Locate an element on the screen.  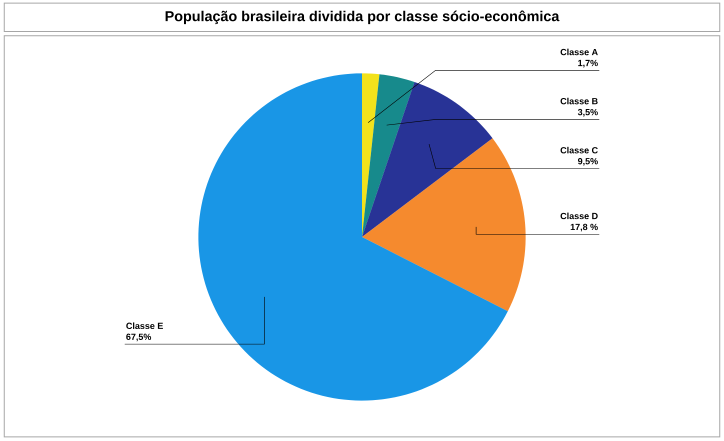
data-label: 1,7% is located at coordinates (588, 64).